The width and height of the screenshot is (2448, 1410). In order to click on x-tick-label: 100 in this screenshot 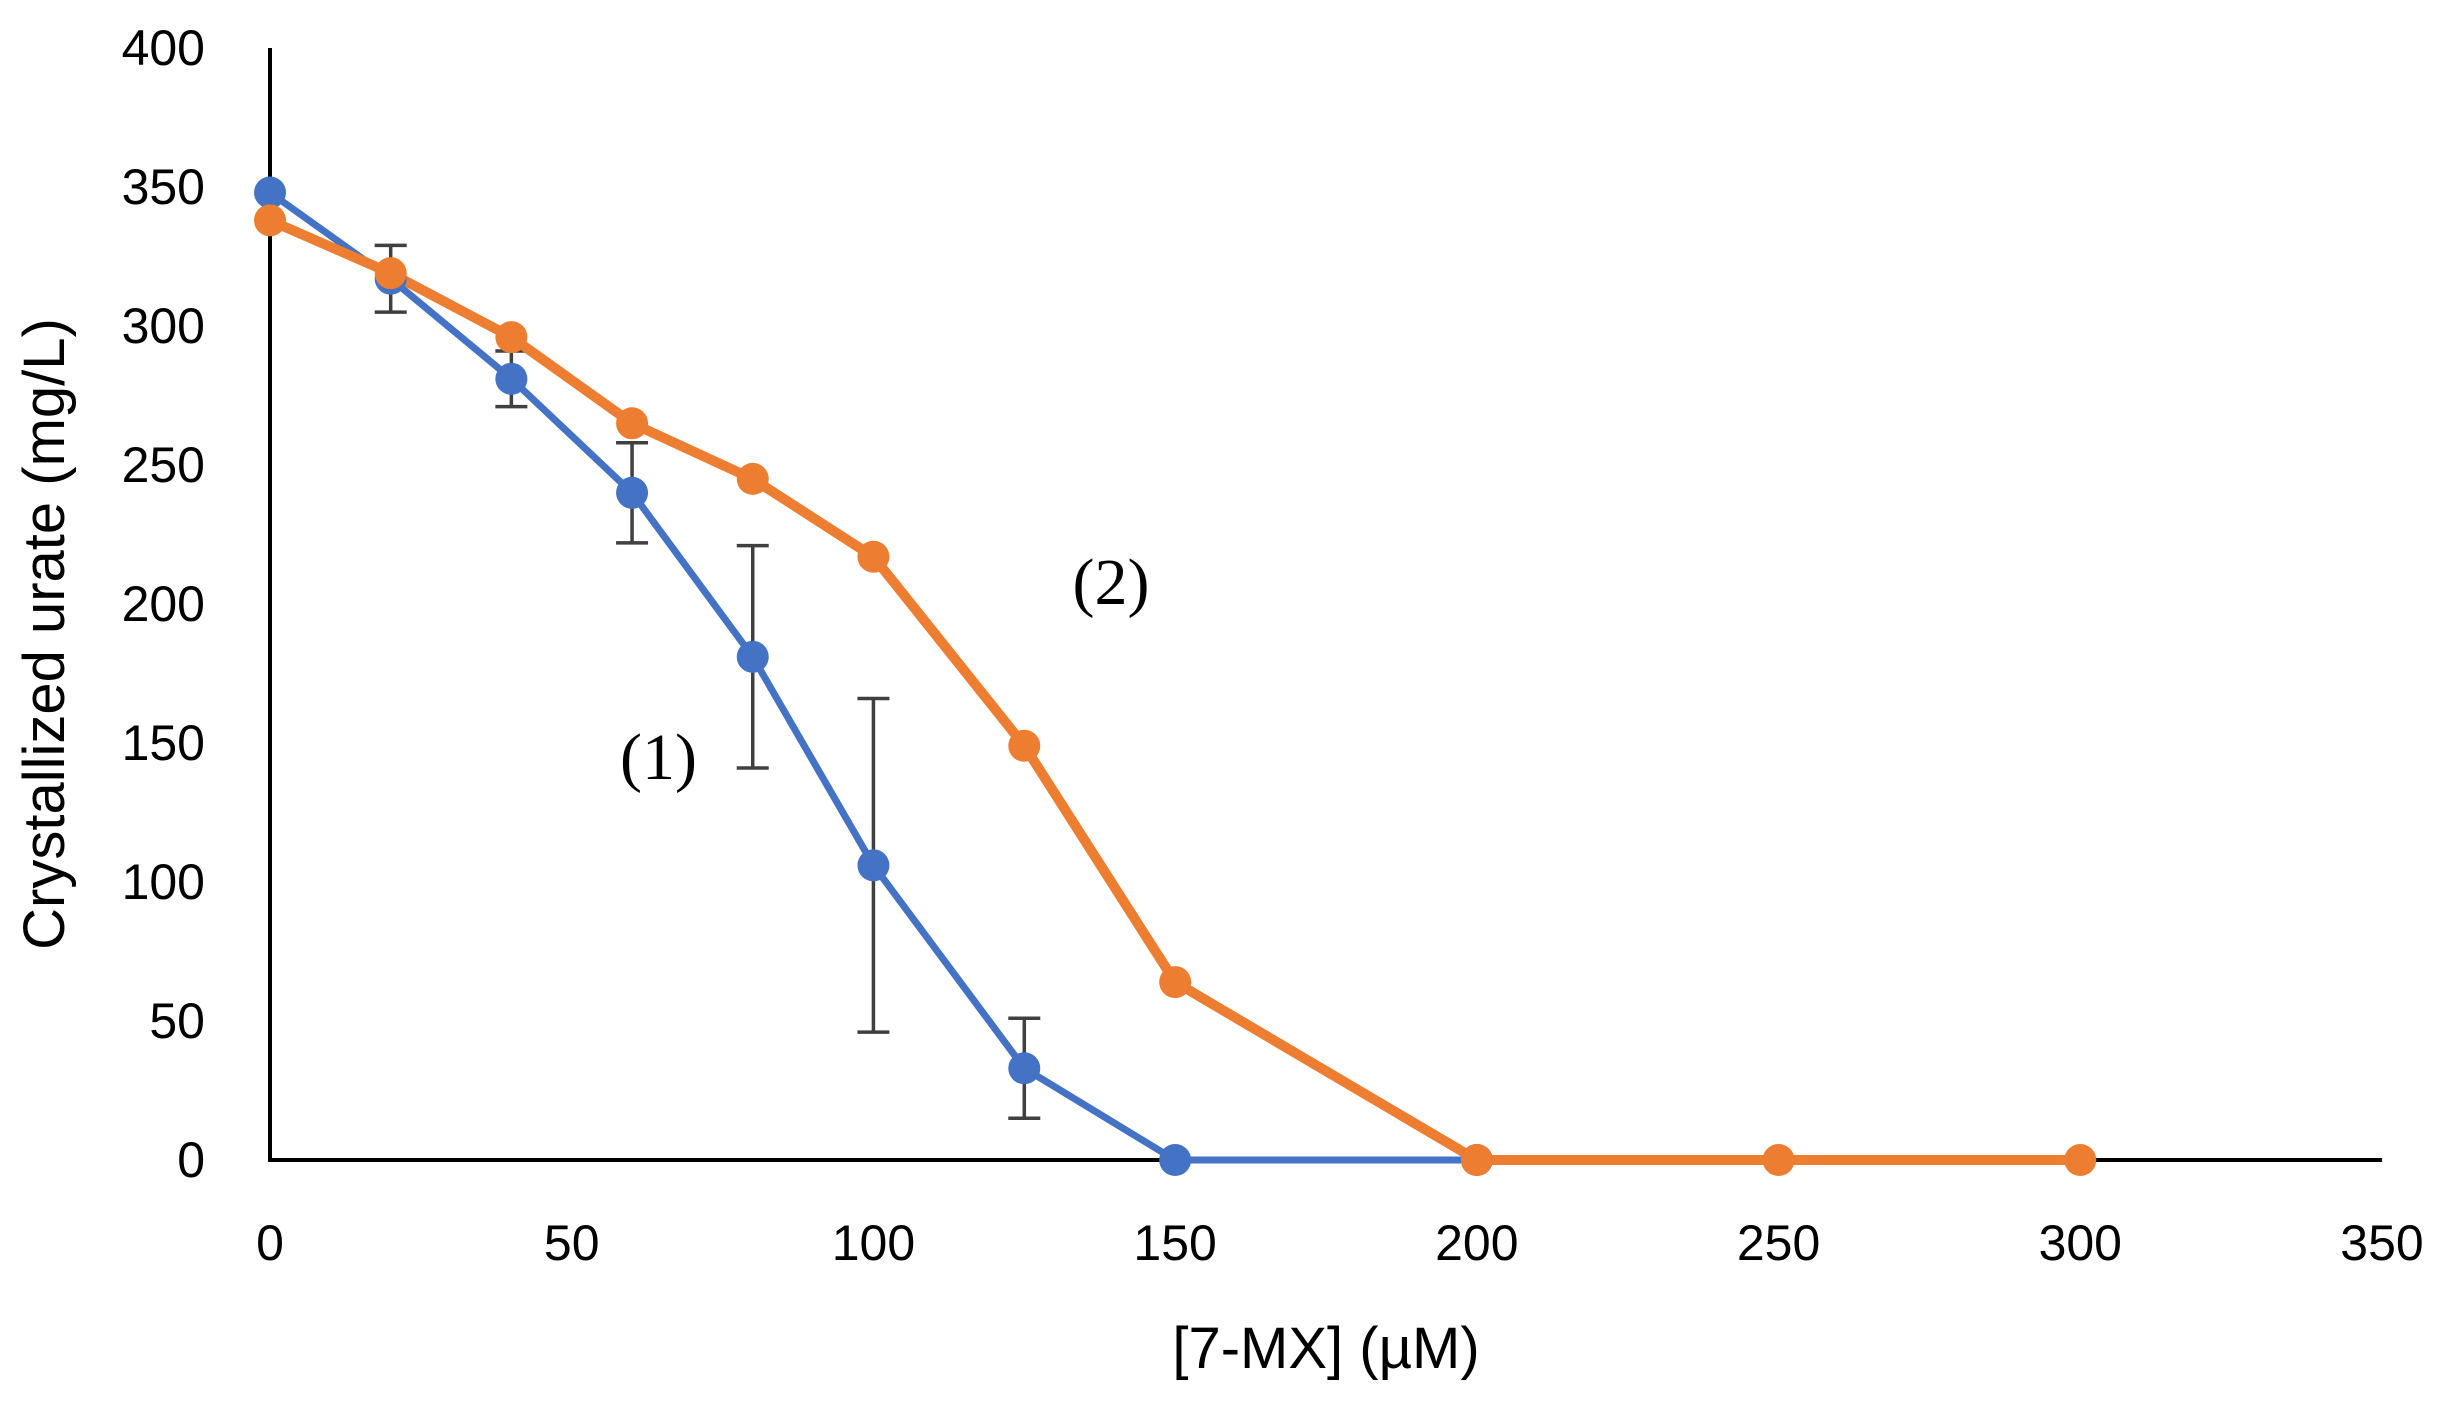, I will do `click(873, 1243)`.